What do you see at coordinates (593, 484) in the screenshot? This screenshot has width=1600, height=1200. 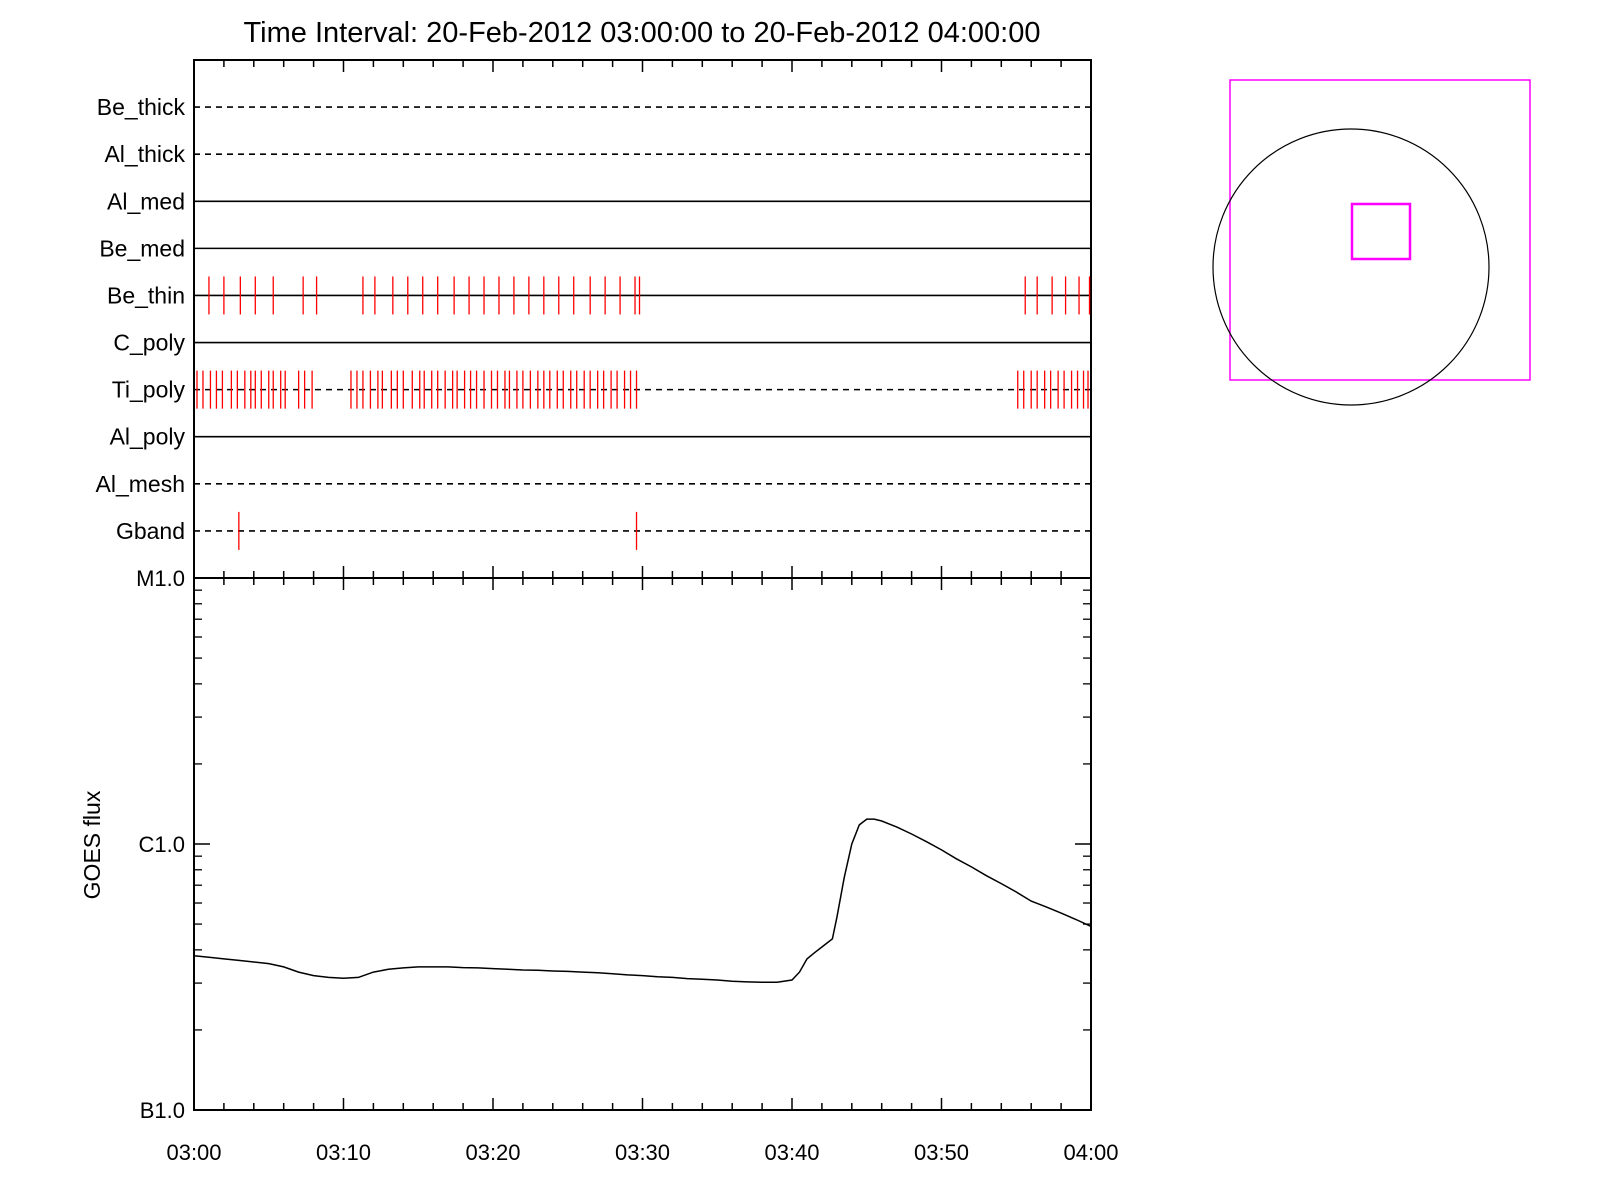 I see `row-al-mesh: Al_mesh` at bounding box center [593, 484].